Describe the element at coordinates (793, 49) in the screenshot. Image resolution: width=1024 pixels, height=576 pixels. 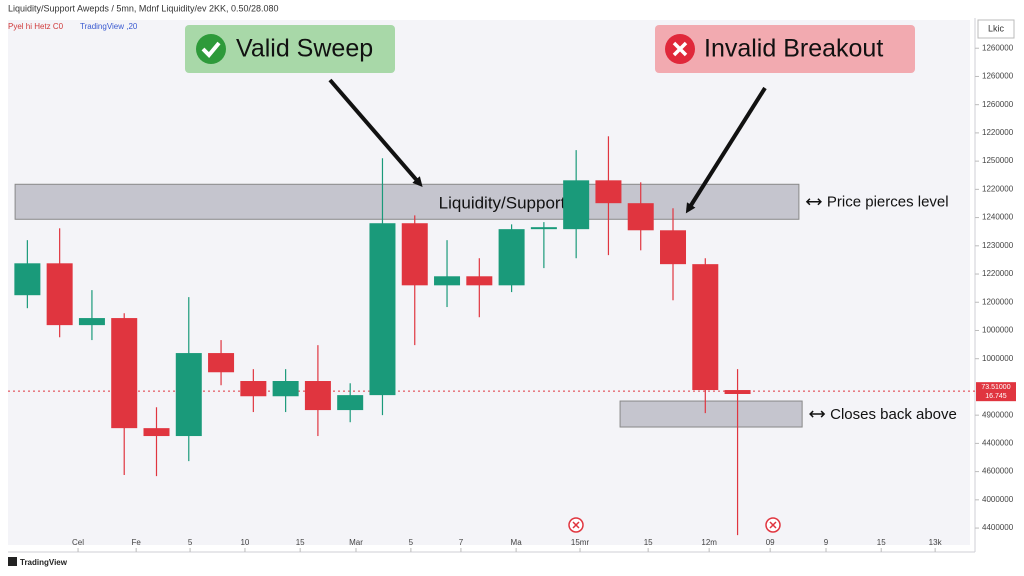
I see `callout-text: Invalid Breakout` at that location.